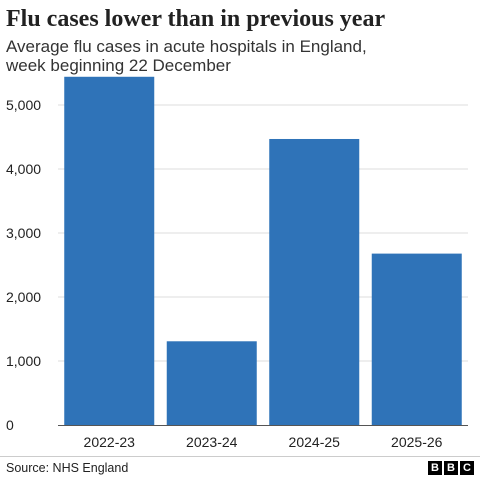 Image resolution: width=480 pixels, height=480 pixels. Describe the element at coordinates (467, 468) in the screenshot. I see `logo-letter: C` at that location.